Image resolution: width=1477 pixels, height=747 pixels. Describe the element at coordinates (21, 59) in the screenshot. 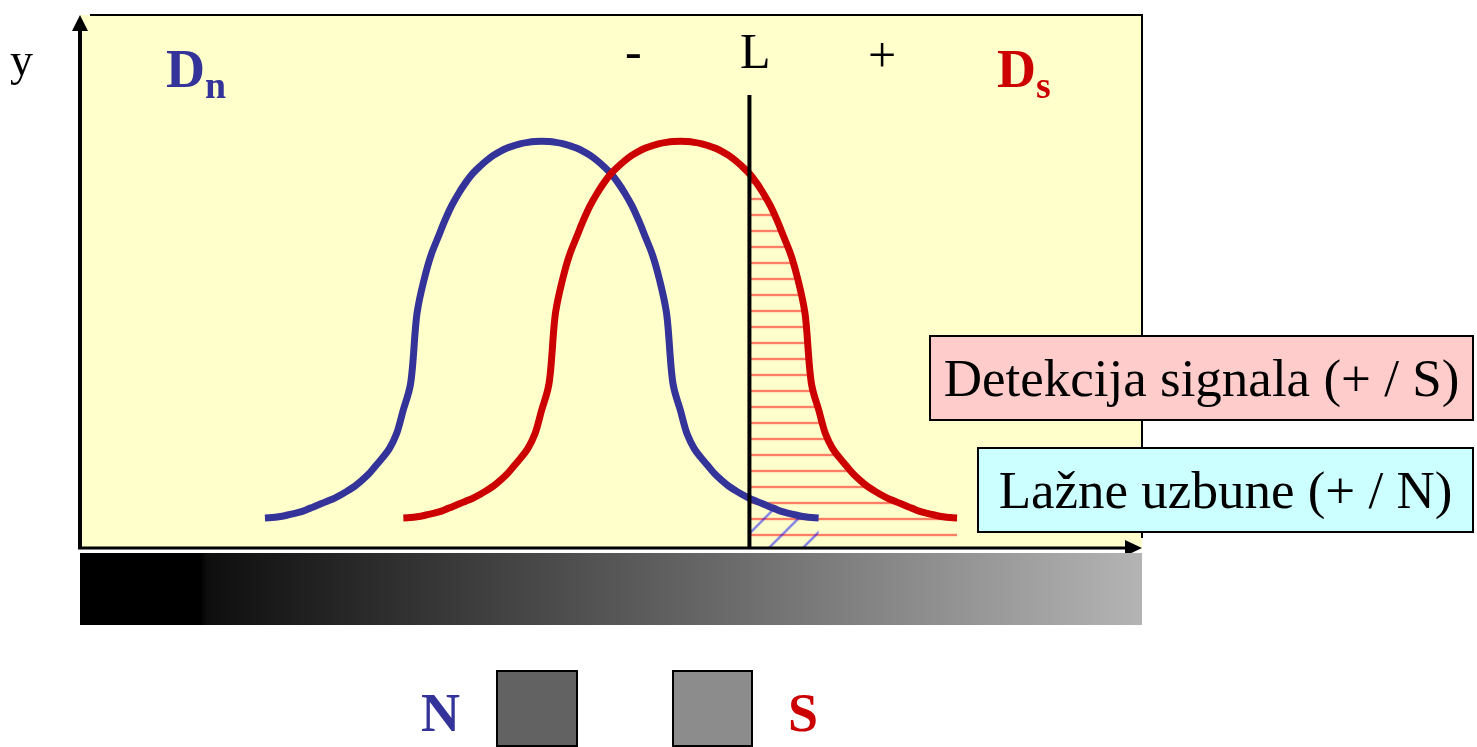

I see `text: y` at that location.